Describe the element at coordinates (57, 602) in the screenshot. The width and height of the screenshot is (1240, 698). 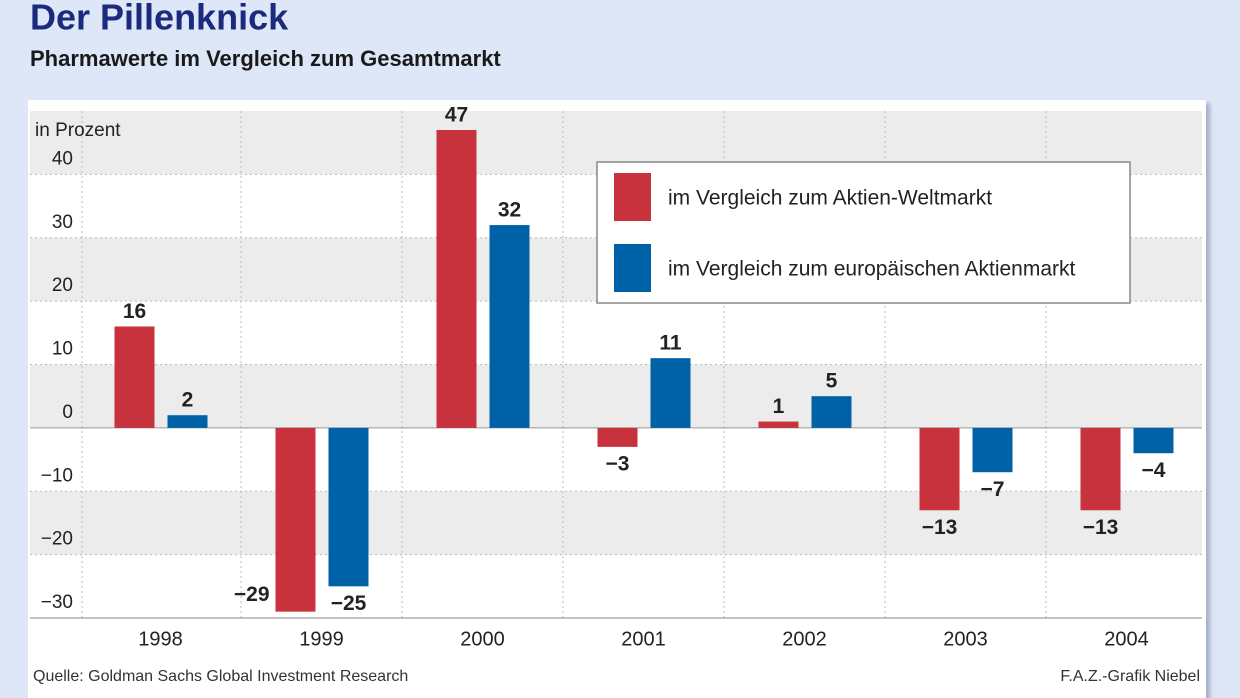
I see `y-tick-label: −30` at that location.